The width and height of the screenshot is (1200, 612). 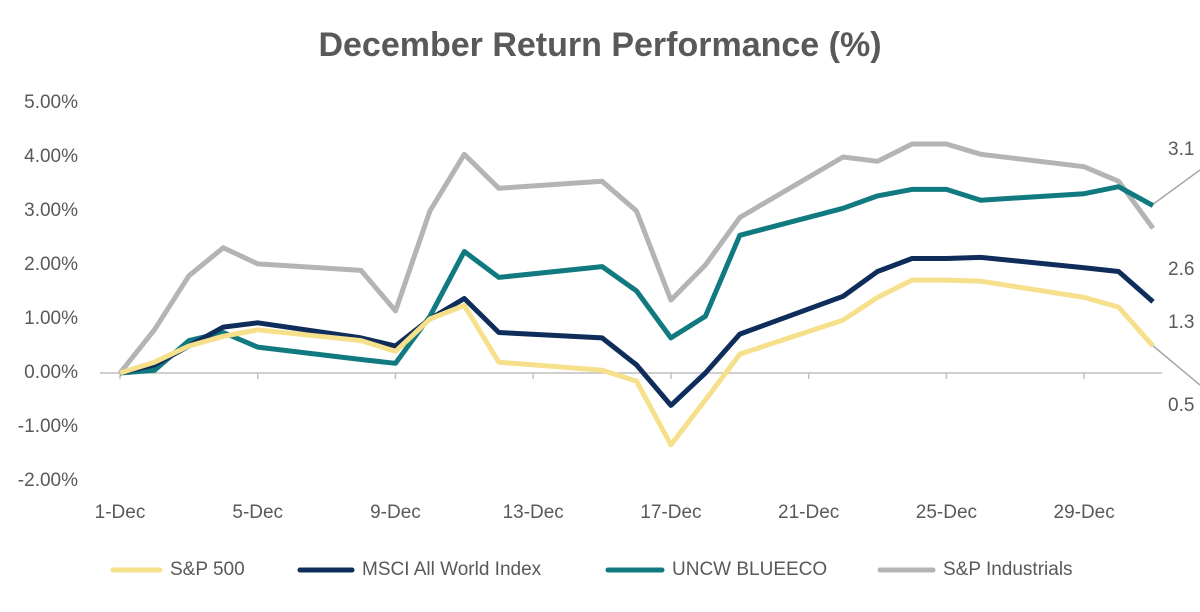 What do you see at coordinates (51, 210) in the screenshot?
I see `y-tick-label: 3.00%` at bounding box center [51, 210].